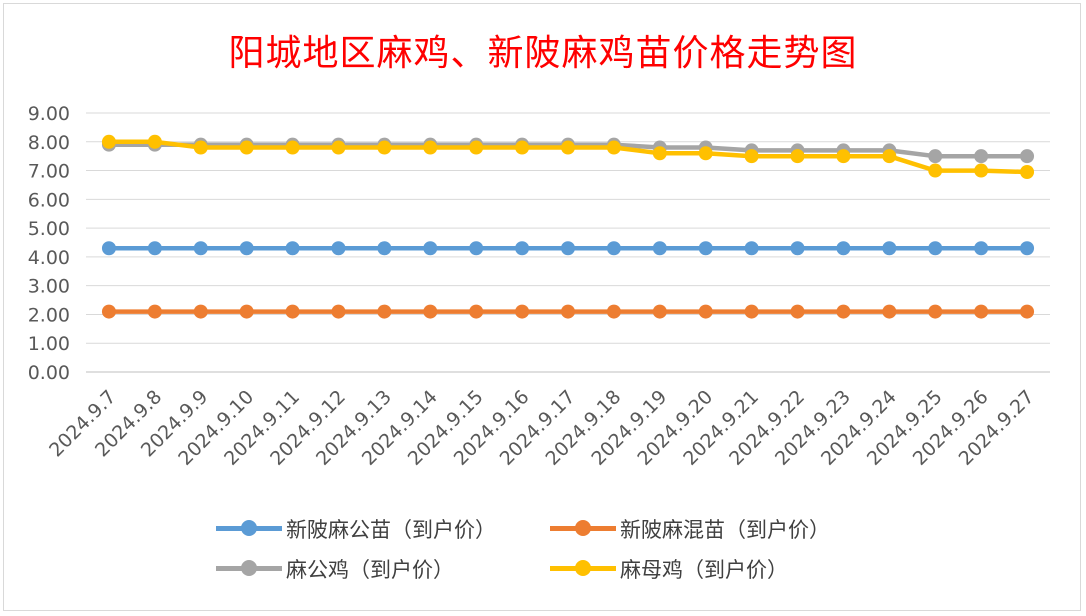 Image resolution: width=1086 pixels, height=616 pixels. Describe the element at coordinates (704, 570) in the screenshot. I see `legend-label: 麻母鸡（到户价）` at that location.